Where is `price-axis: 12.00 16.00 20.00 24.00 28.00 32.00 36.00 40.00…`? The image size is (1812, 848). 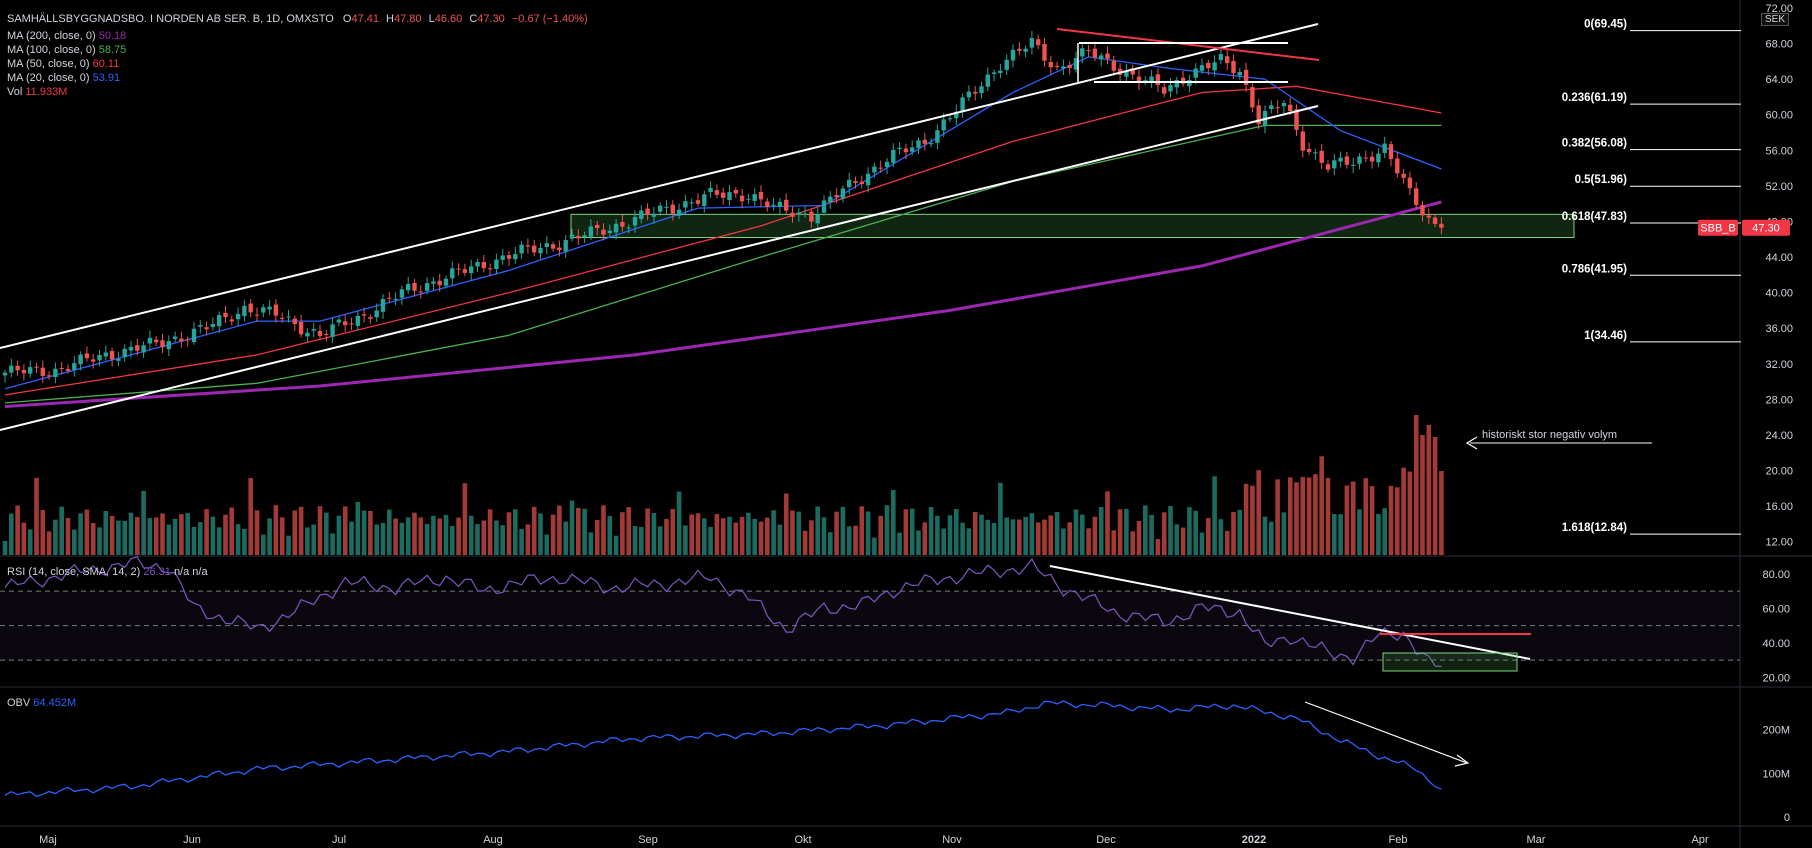 price-axis: 12.00 16.00 20.00 24.00 28.00 32.00 36.00 40.00… is located at coordinates (1777, 413).